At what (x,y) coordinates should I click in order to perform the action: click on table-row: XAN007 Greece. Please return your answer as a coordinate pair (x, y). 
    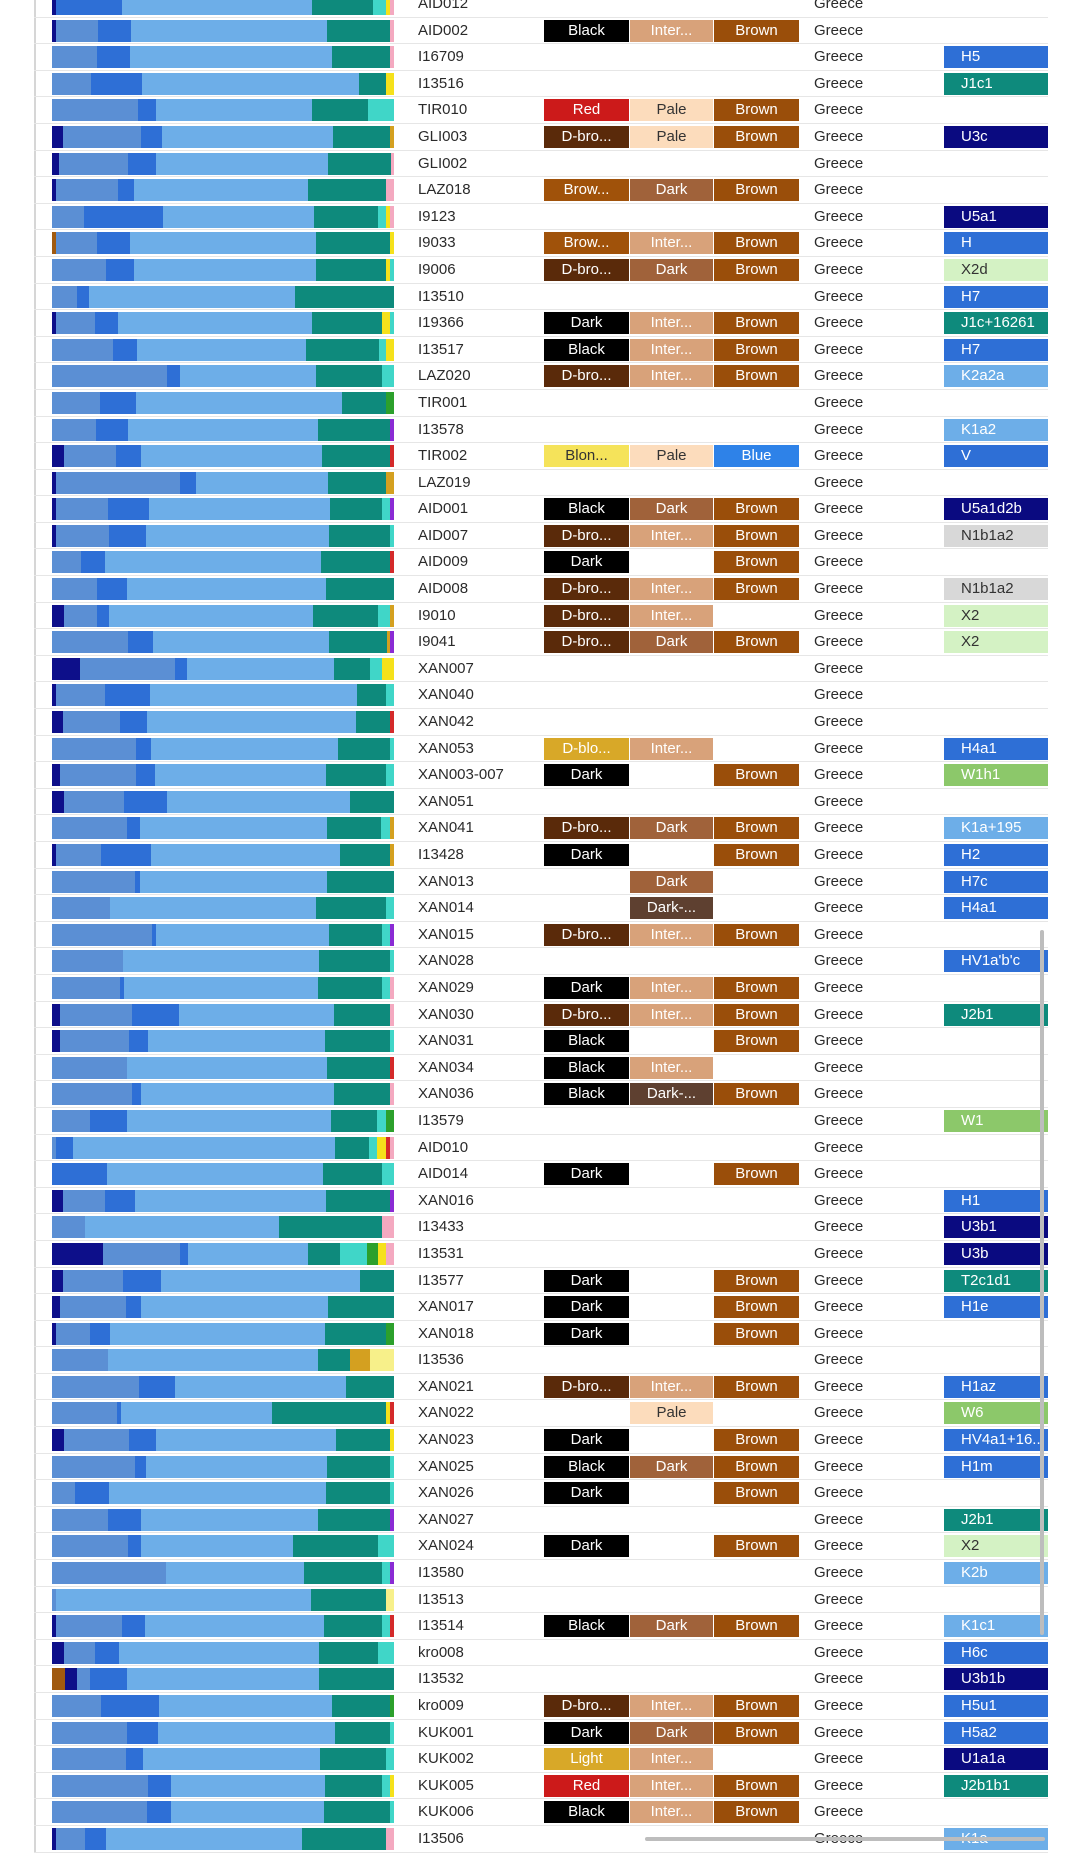
    Looking at the image, I should click on (541, 669).